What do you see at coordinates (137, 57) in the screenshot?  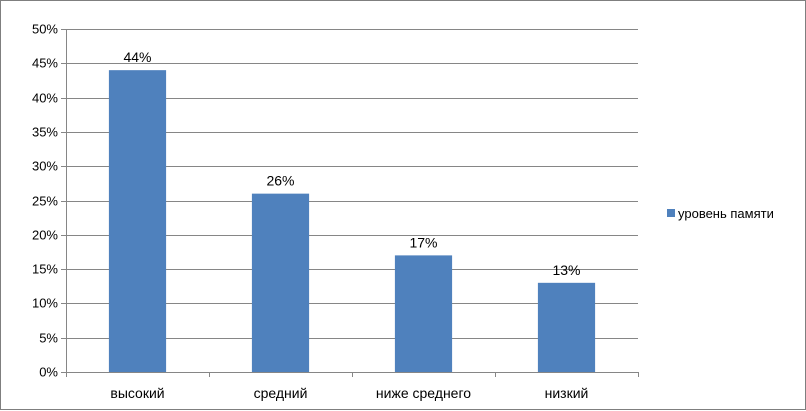 I see `data-label: 44%` at bounding box center [137, 57].